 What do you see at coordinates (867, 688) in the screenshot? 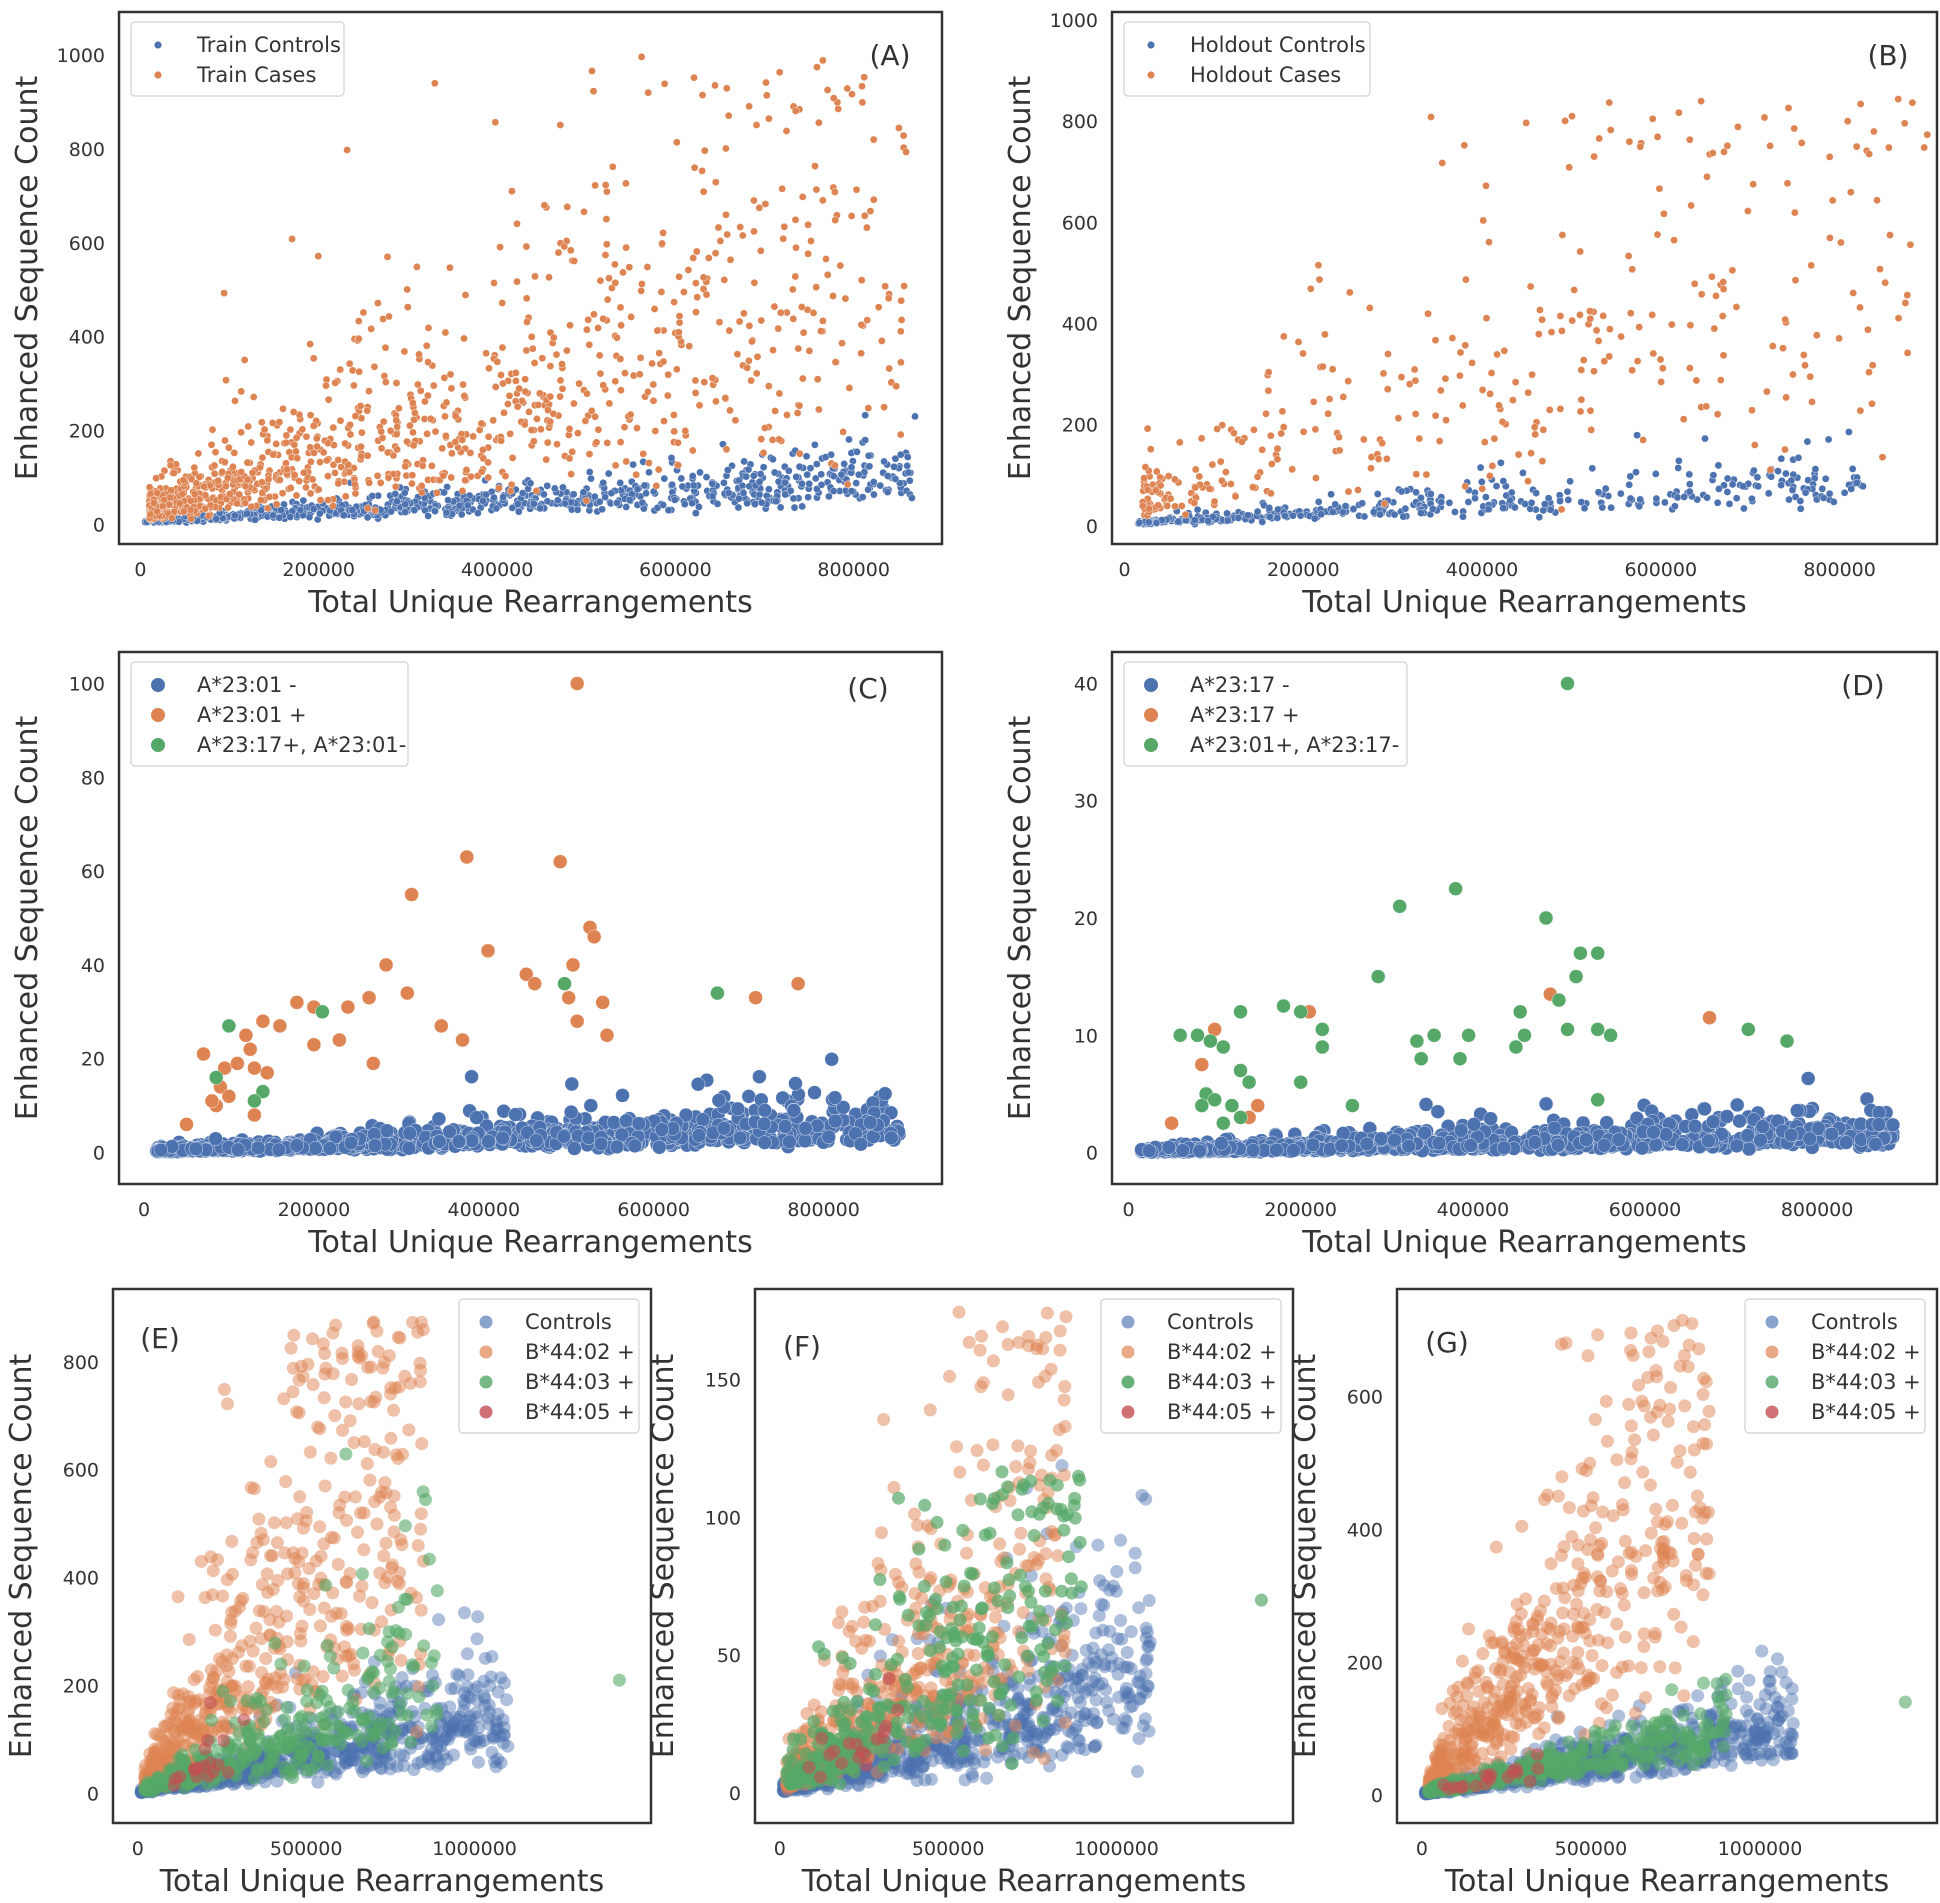
I see `panel-label: (C)` at bounding box center [867, 688].